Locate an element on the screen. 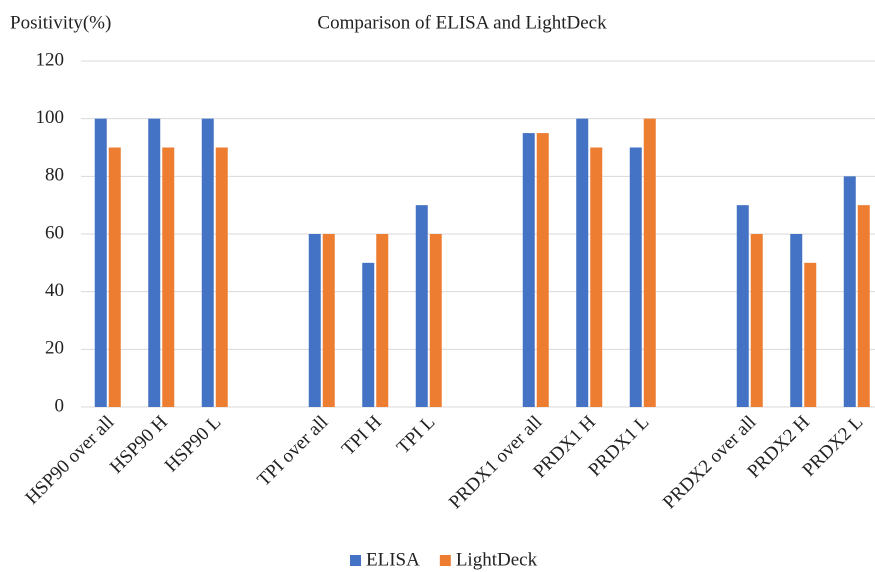  x-tick-label: HSP90 H is located at coordinates (139, 445).